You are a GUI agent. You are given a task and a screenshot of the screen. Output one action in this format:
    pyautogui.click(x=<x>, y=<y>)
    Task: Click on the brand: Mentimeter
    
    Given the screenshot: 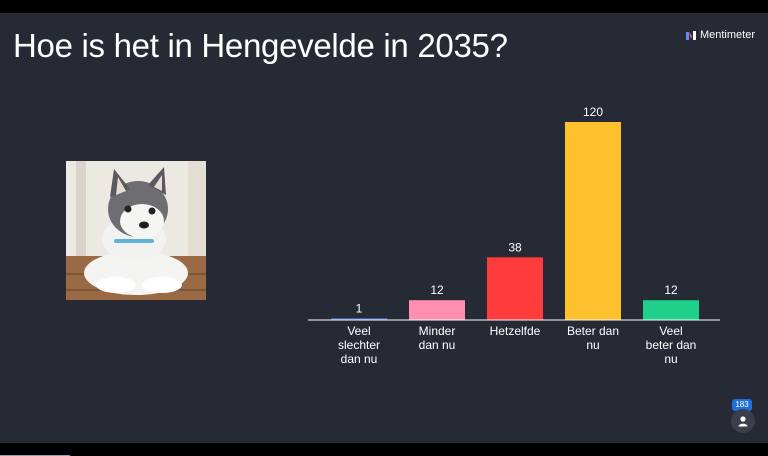 What is the action you would take?
    pyautogui.click(x=720, y=35)
    